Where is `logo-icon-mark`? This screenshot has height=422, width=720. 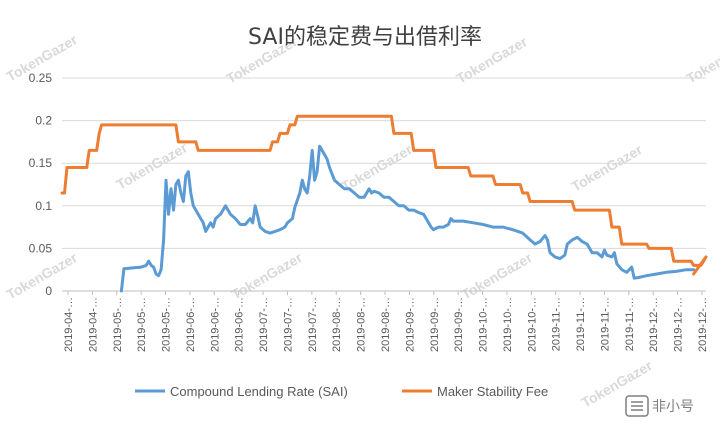 logo-icon-mark is located at coordinates (637, 406).